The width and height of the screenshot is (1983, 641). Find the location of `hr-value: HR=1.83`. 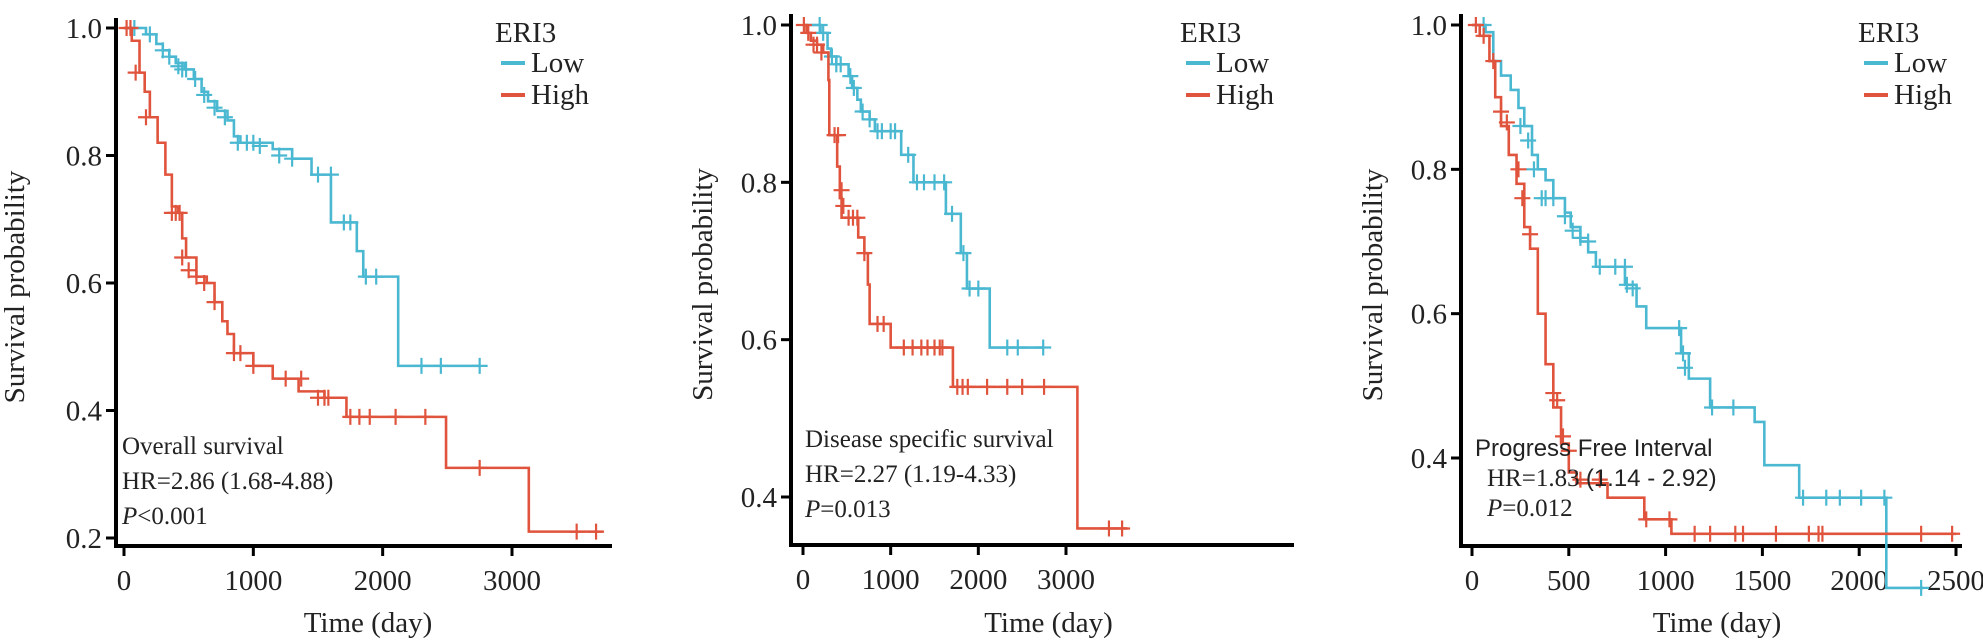

hr-value: HR=1.83 is located at coordinates (1536, 478).